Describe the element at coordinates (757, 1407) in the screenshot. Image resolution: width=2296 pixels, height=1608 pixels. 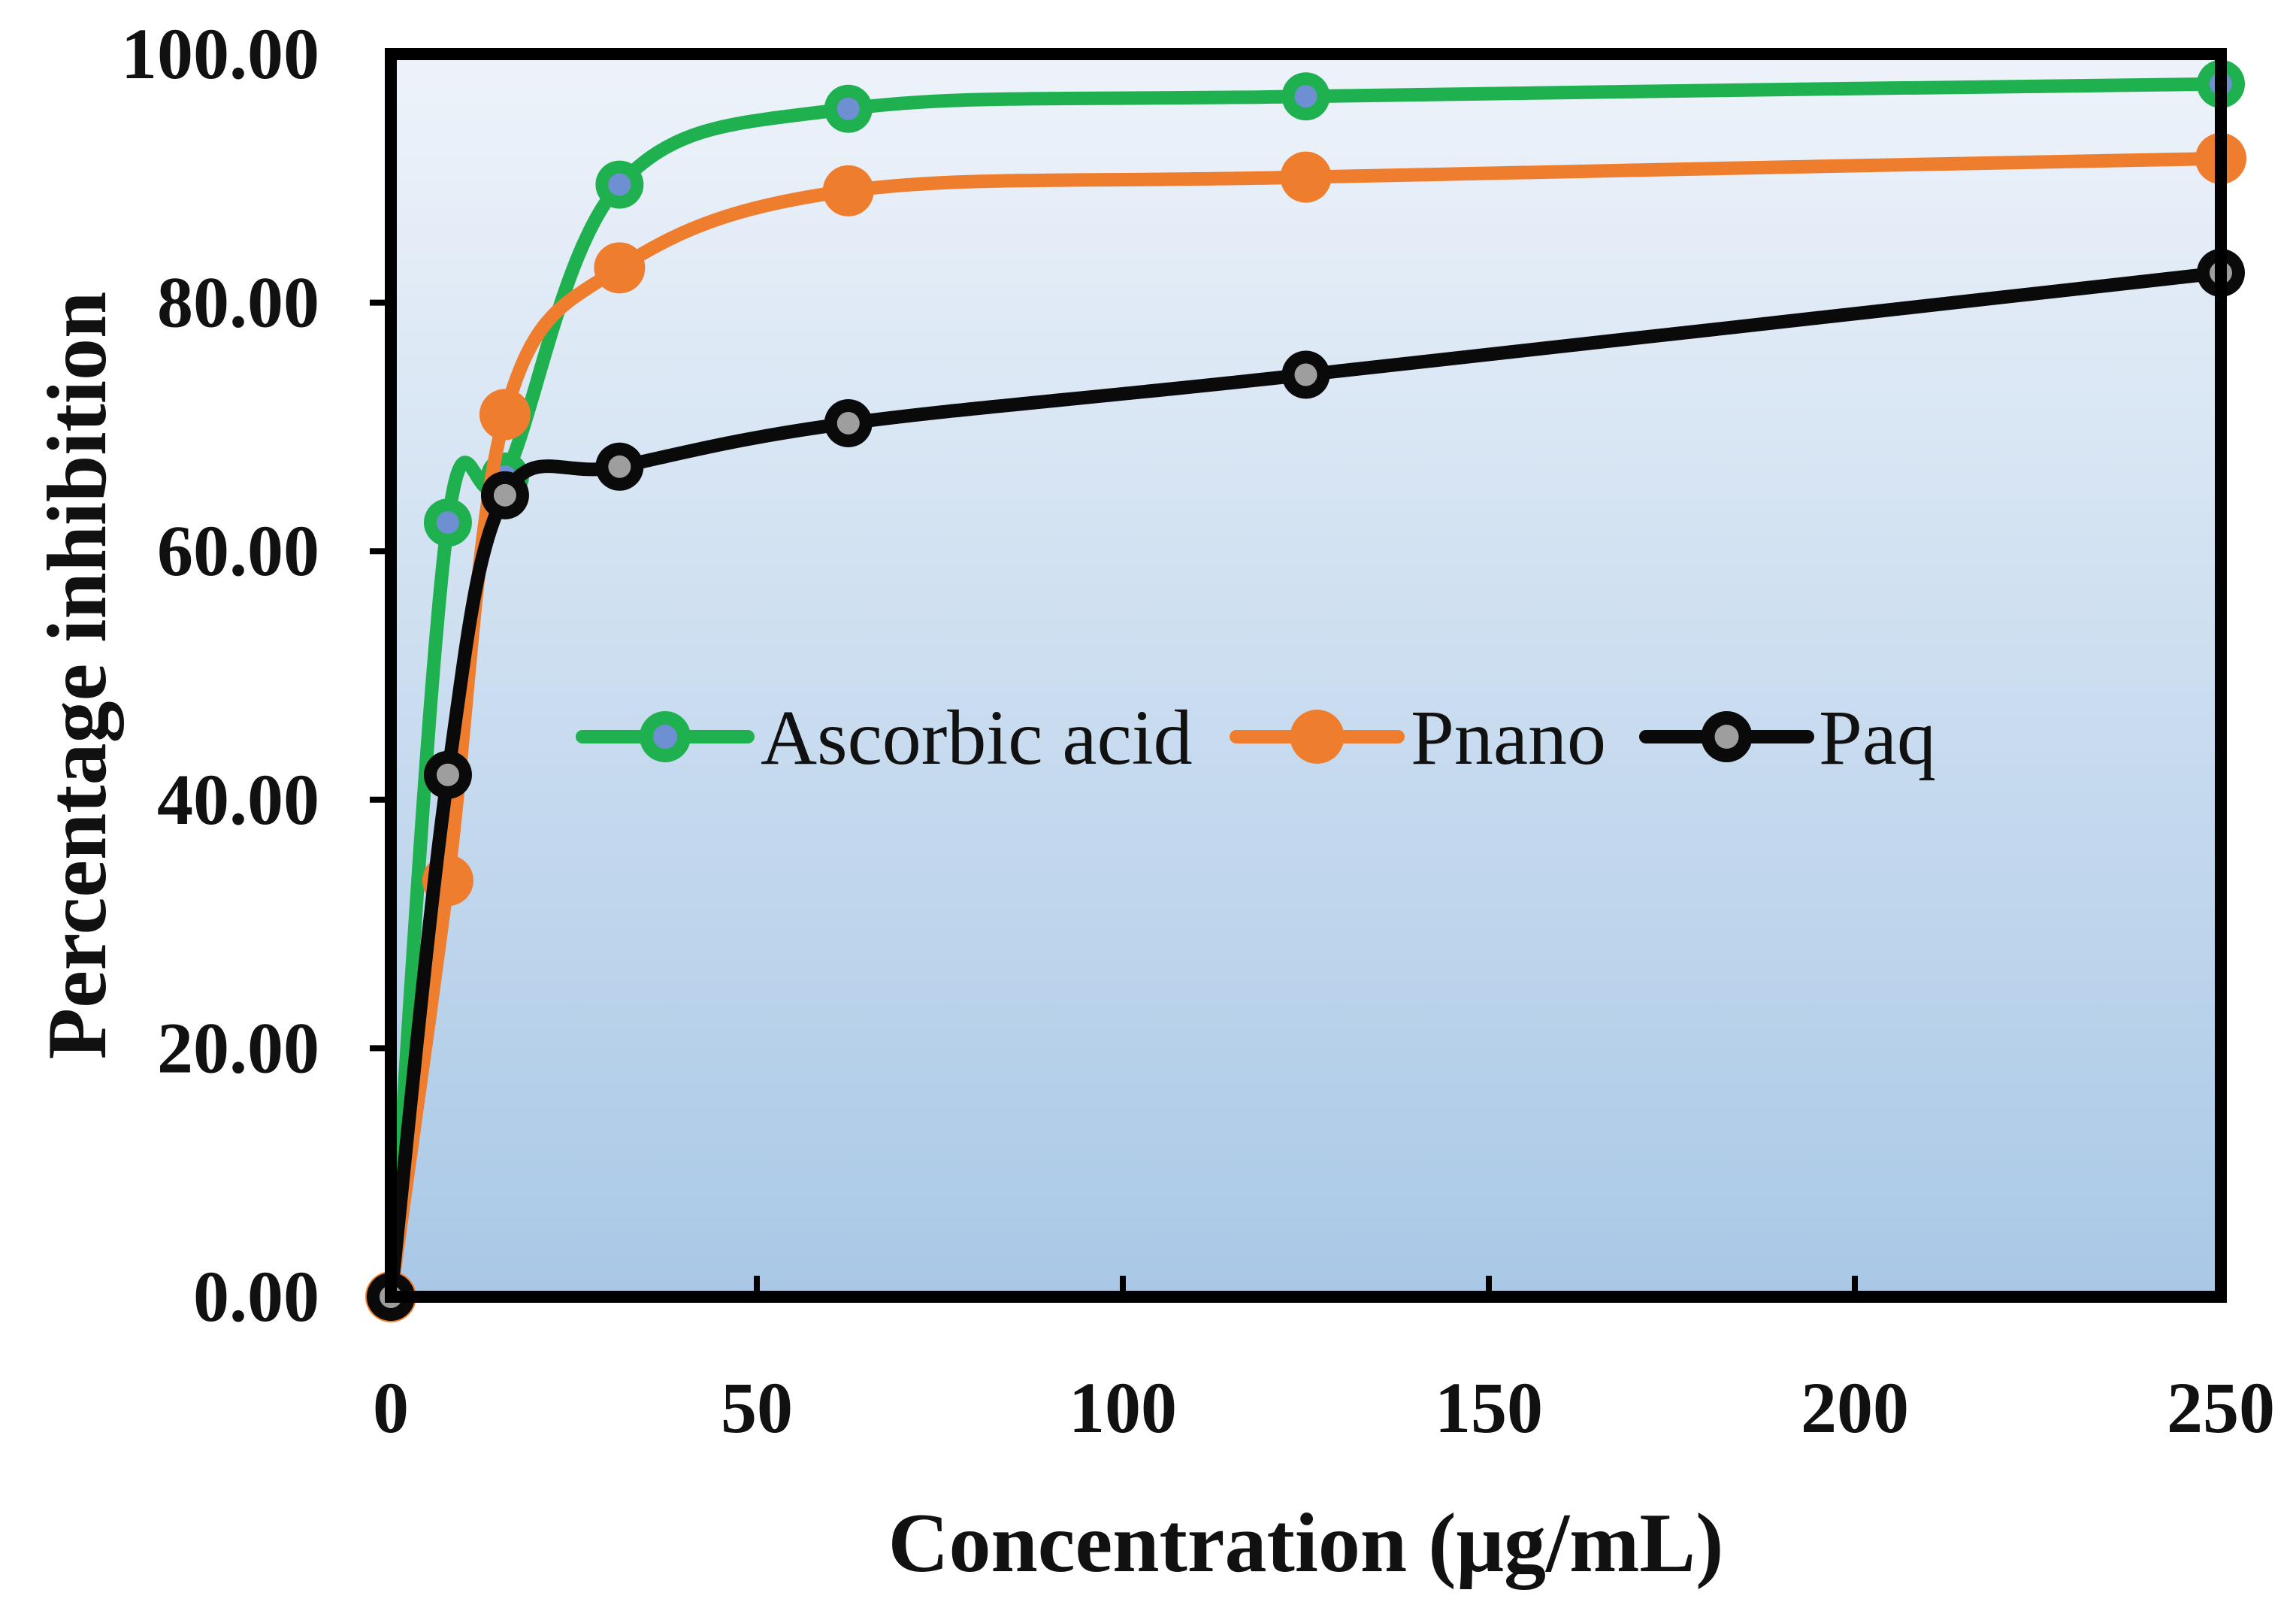
I see `x-tick-label: 50` at that location.